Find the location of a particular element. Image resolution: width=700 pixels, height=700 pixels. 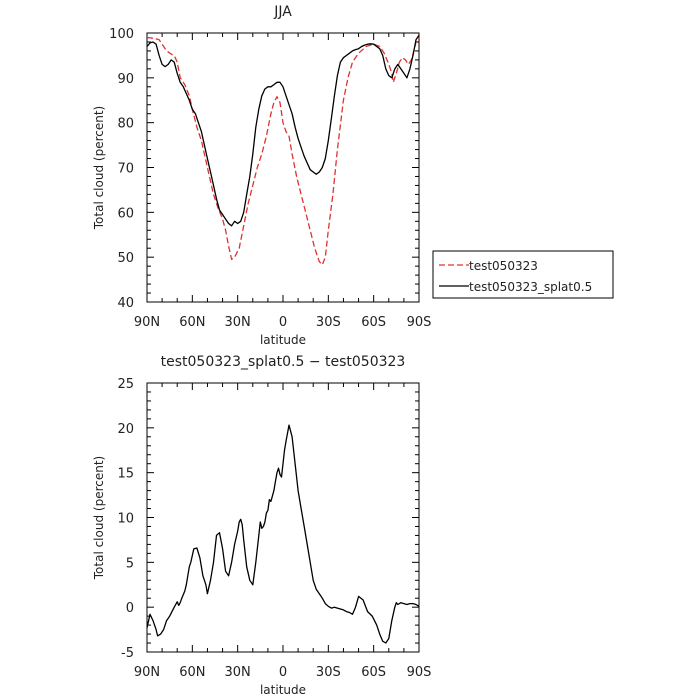

y-tick-label: 80 is located at coordinates (125, 124).